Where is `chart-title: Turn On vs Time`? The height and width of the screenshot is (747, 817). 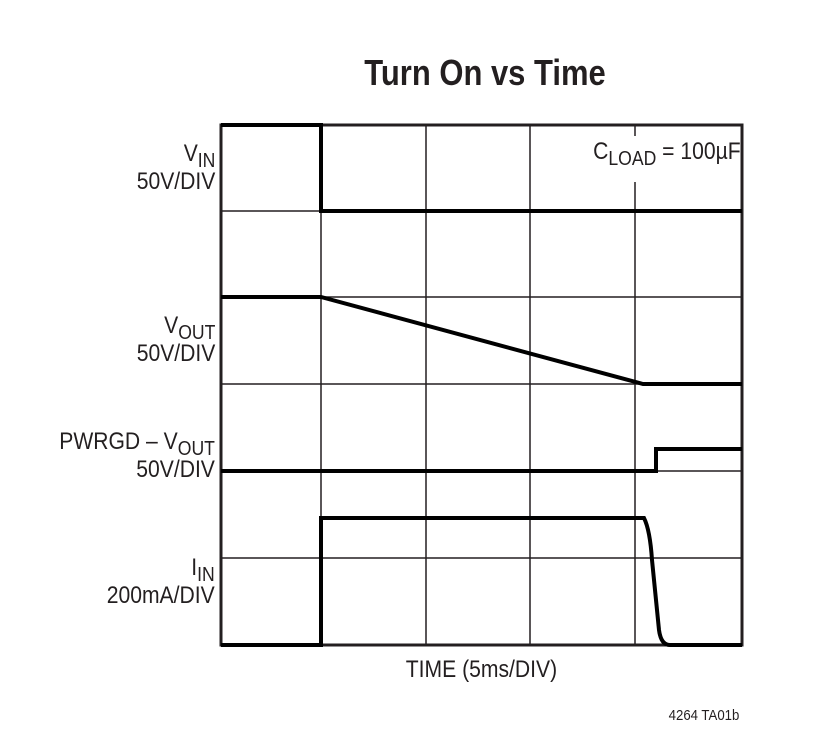
chart-title: Turn On vs Time is located at coordinates (485, 72).